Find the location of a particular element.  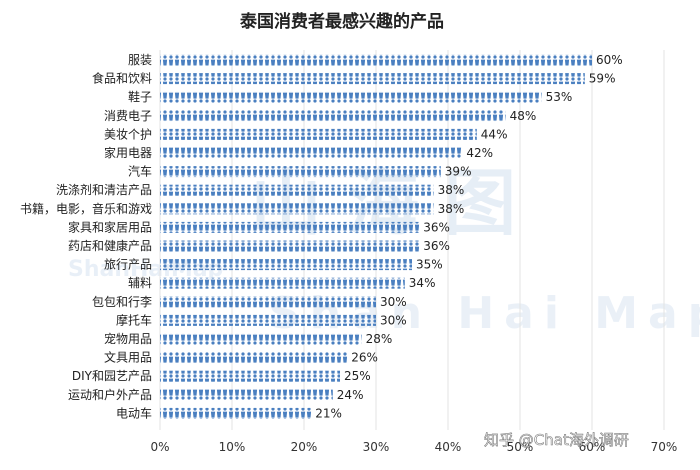

value-label: 25% is located at coordinates (357, 376).